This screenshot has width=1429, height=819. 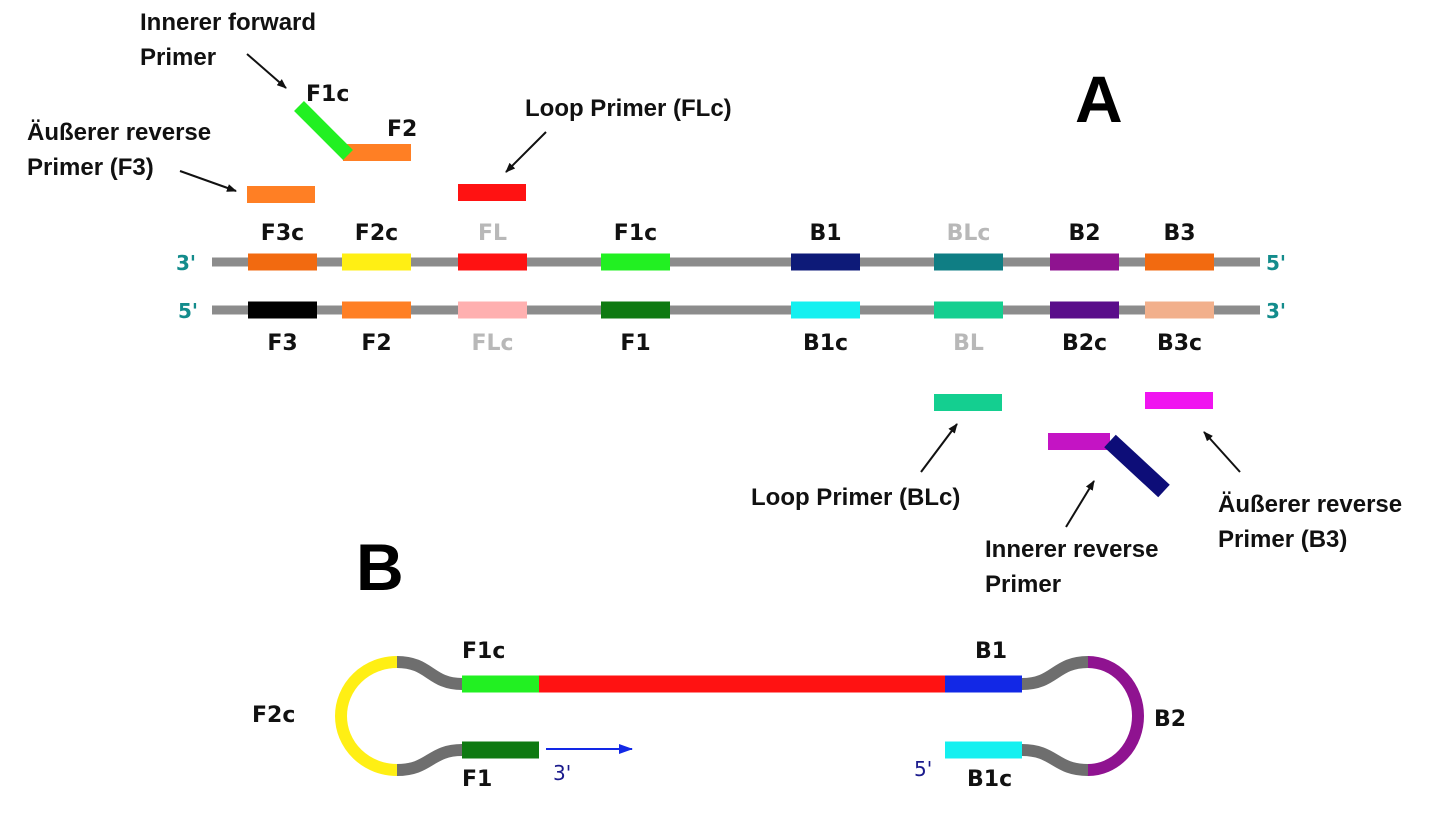 What do you see at coordinates (1084, 343) in the screenshot?
I see `bottom-segment-b2c-label: B2c` at bounding box center [1084, 343].